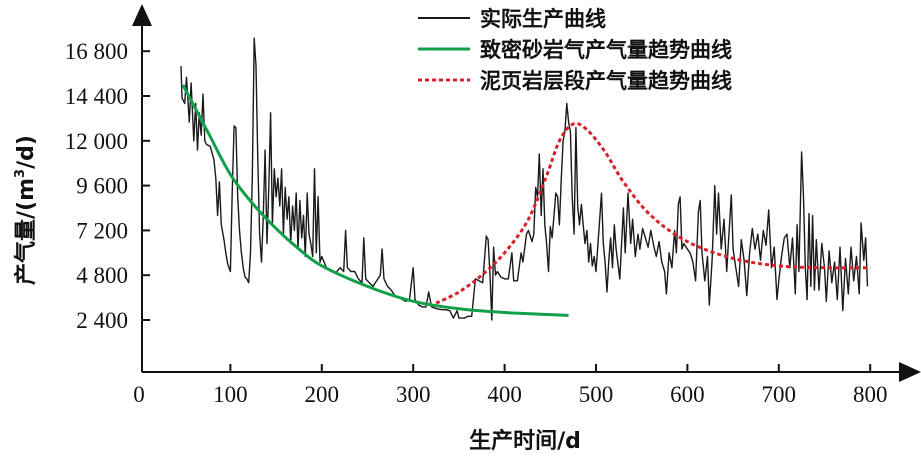  Describe the element at coordinates (910, 372) in the screenshot. I see `x-axis-arrow-icon` at that location.